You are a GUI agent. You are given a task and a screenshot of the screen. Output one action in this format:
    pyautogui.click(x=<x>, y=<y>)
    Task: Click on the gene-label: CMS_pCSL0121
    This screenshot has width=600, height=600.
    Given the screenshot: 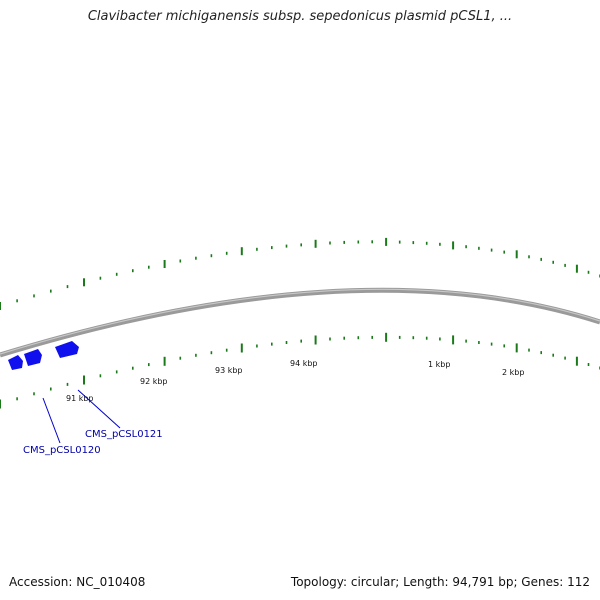 What is the action you would take?
    pyautogui.click(x=124, y=434)
    